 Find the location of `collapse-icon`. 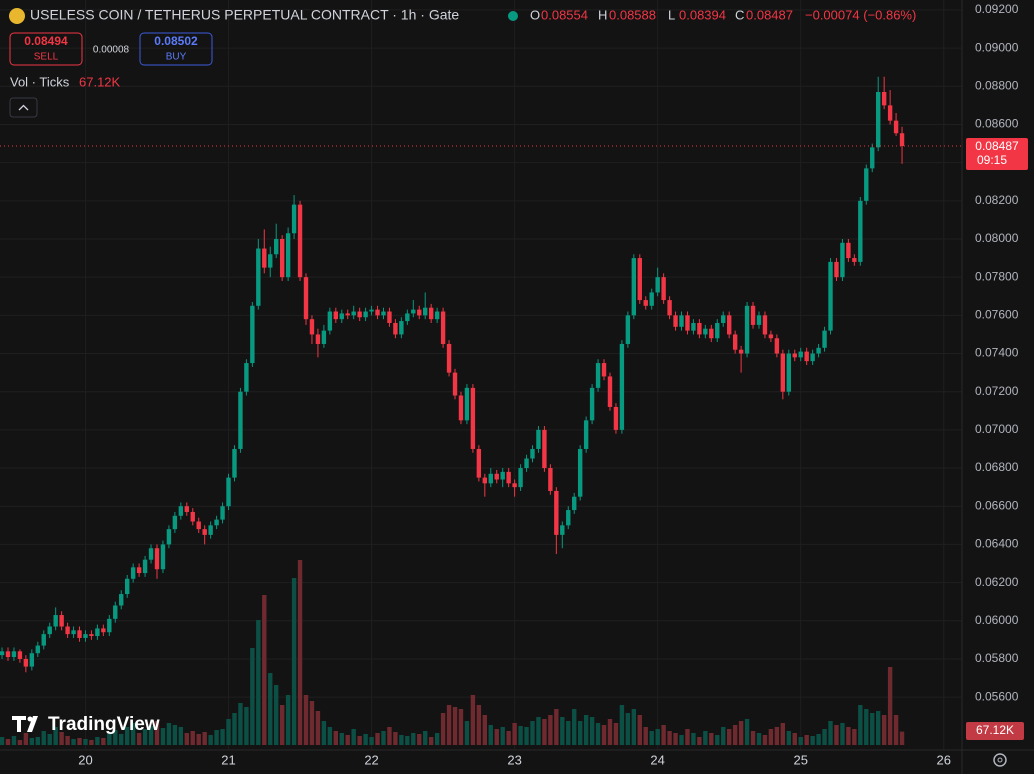

collapse-icon is located at coordinates (23, 107).